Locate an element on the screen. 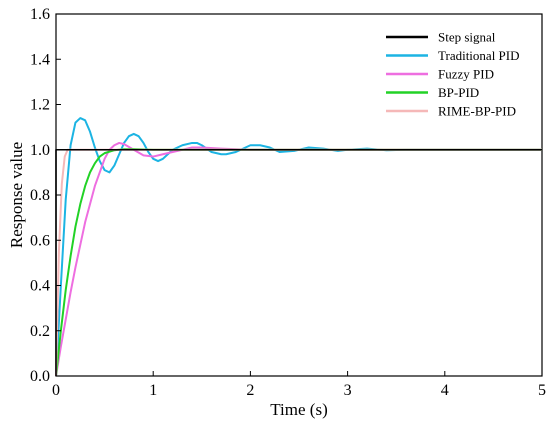 This screenshot has width=550, height=423. x-tick-label: 0 is located at coordinates (56, 390).